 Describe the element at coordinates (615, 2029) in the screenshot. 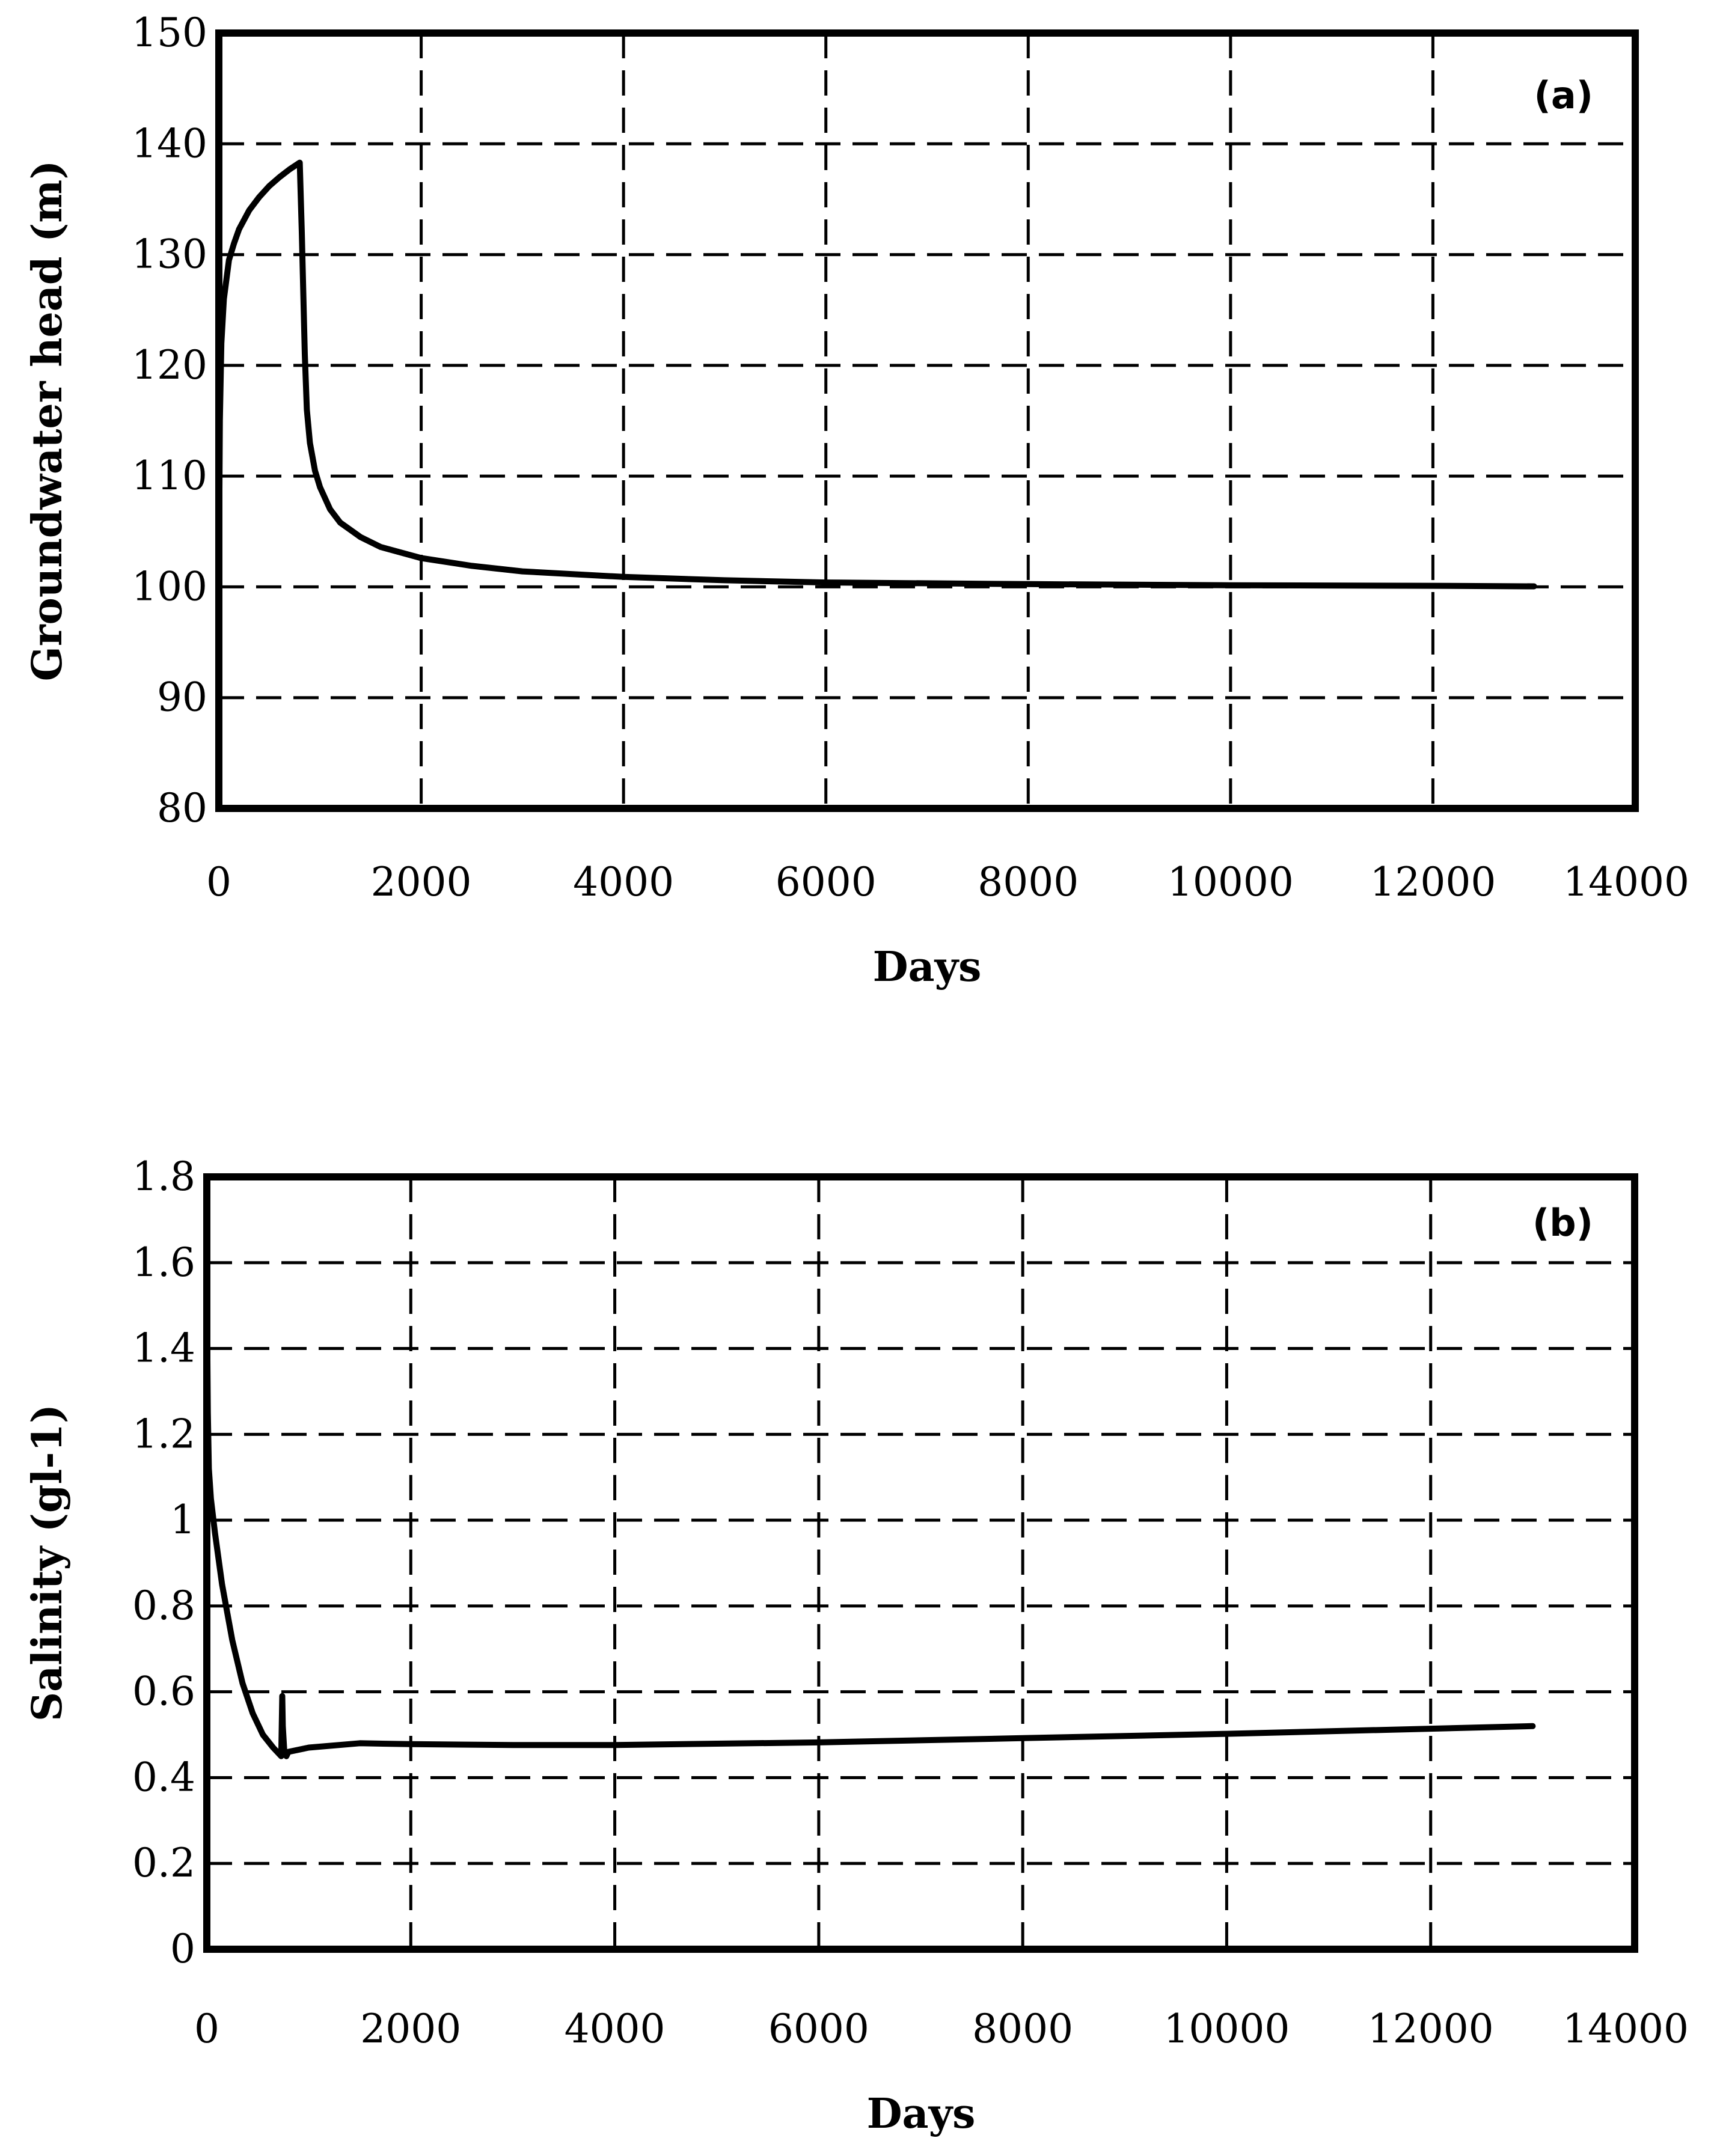

I see `x-tick-label-b-2: 4000` at that location.